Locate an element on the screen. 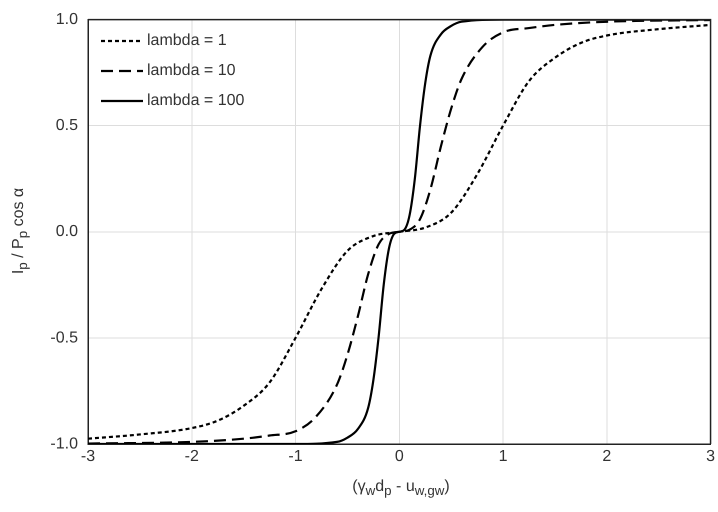 The height and width of the screenshot is (512, 718). x-tick-label: -2 is located at coordinates (191, 457).